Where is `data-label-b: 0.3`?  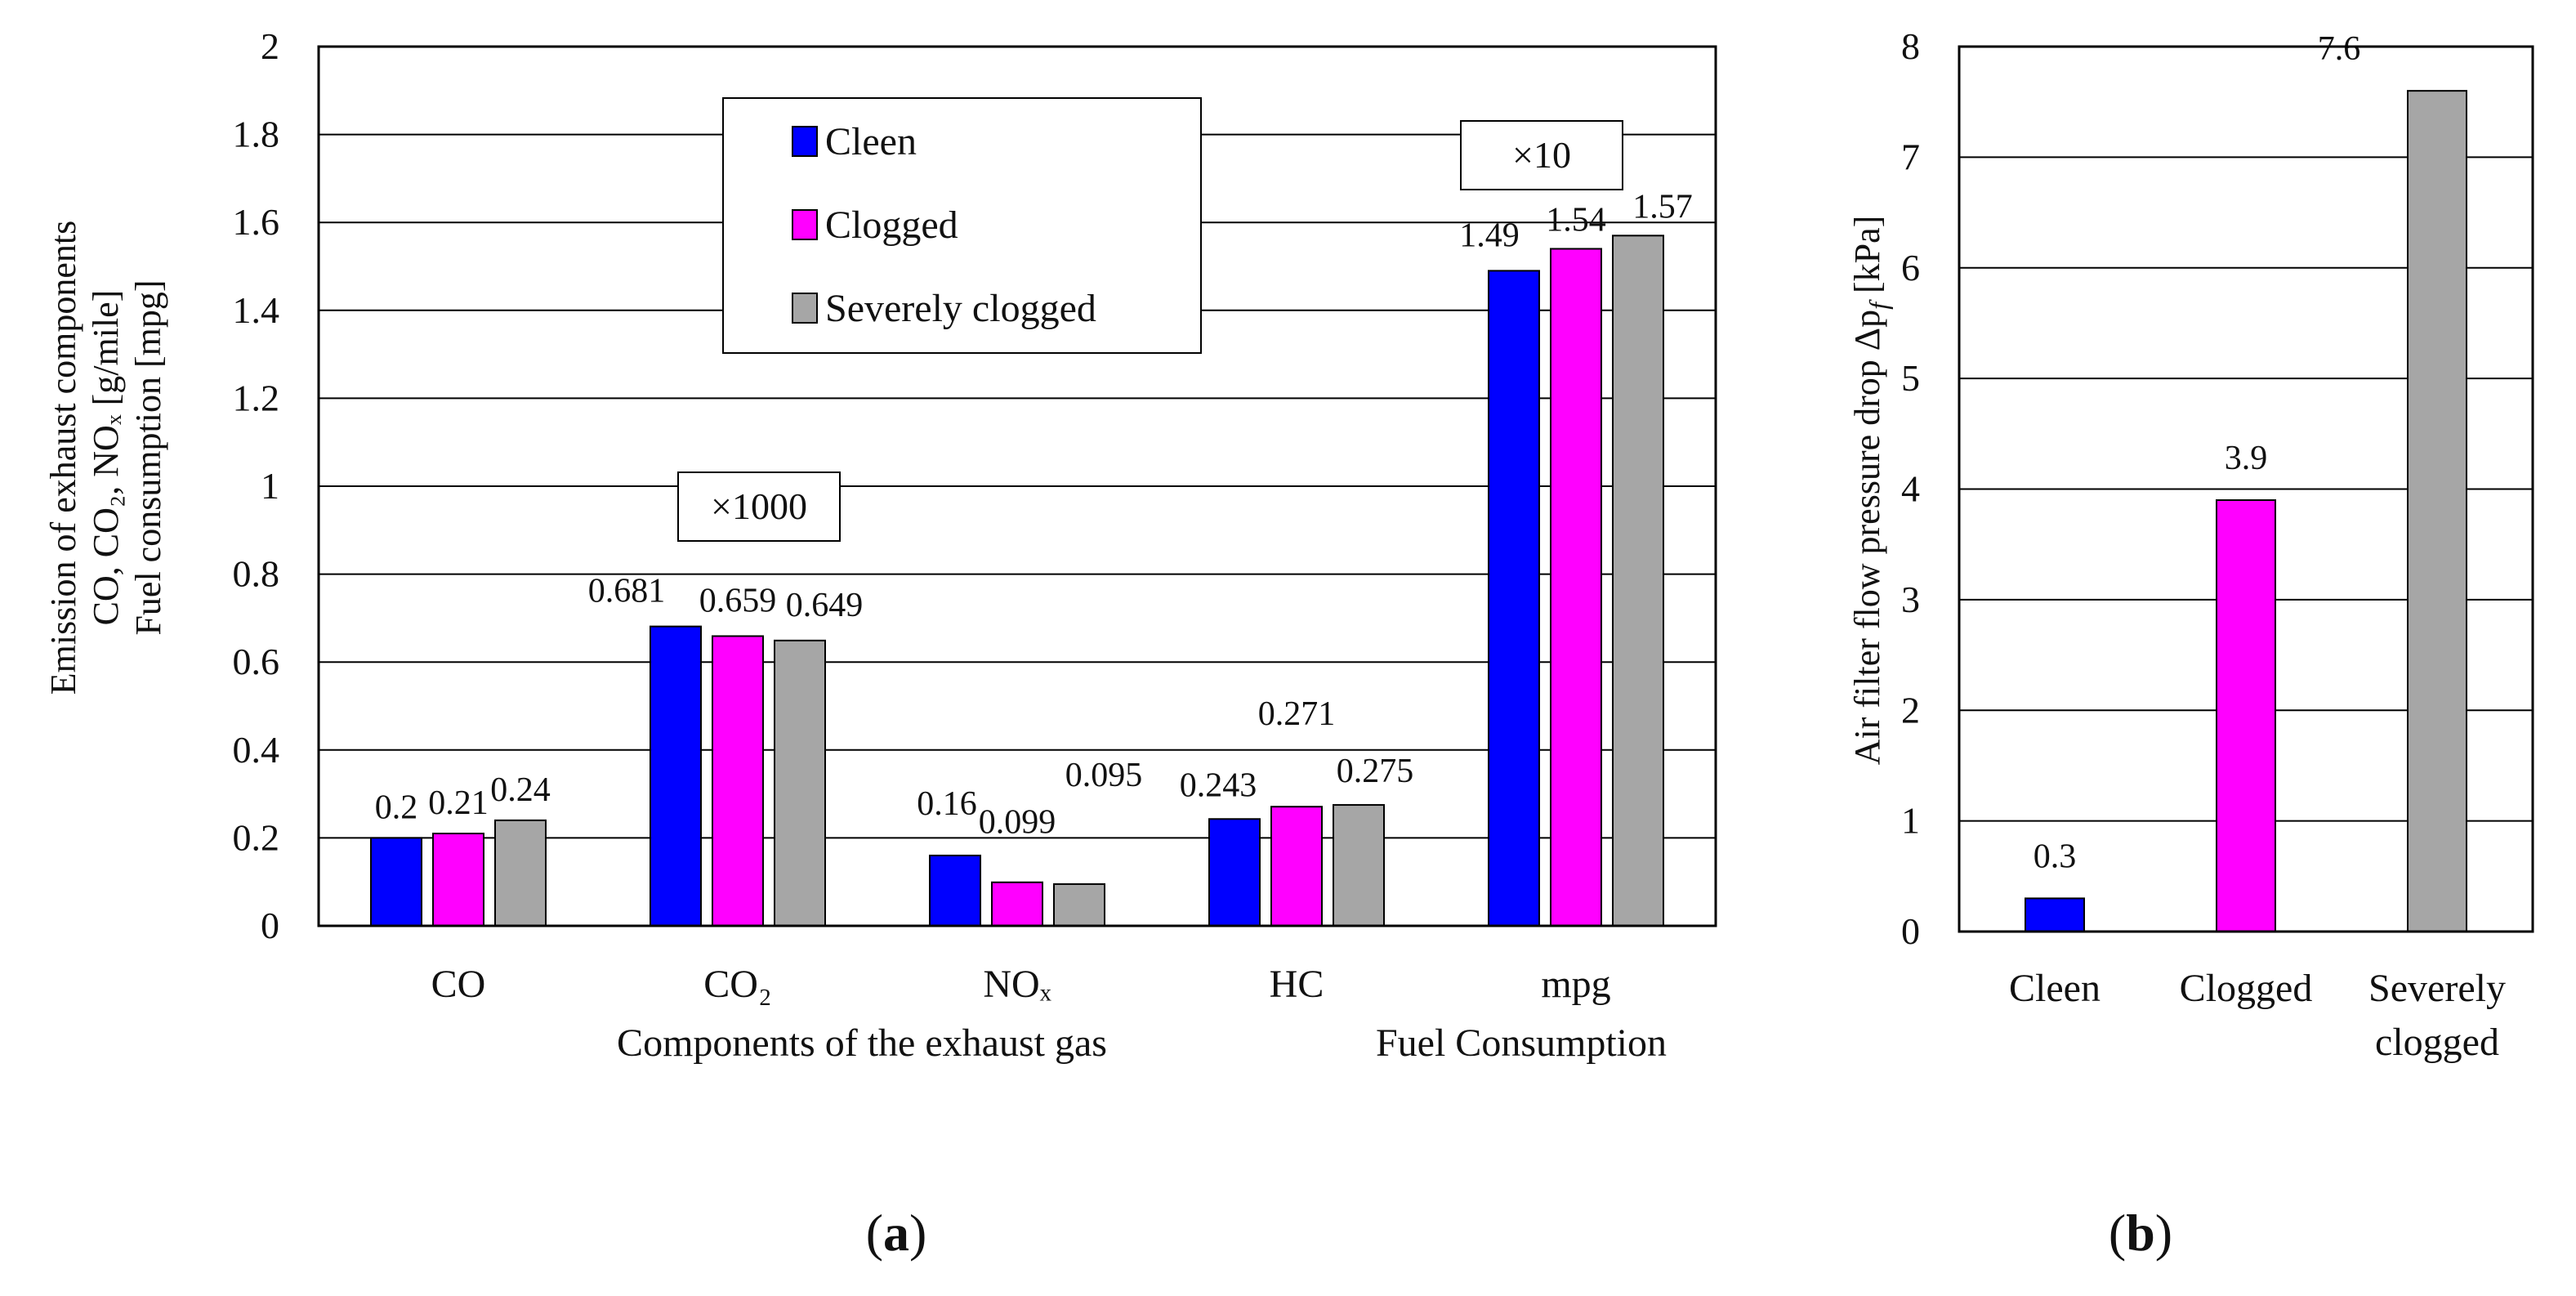
data-label-b: 0.3 is located at coordinates (2056, 856).